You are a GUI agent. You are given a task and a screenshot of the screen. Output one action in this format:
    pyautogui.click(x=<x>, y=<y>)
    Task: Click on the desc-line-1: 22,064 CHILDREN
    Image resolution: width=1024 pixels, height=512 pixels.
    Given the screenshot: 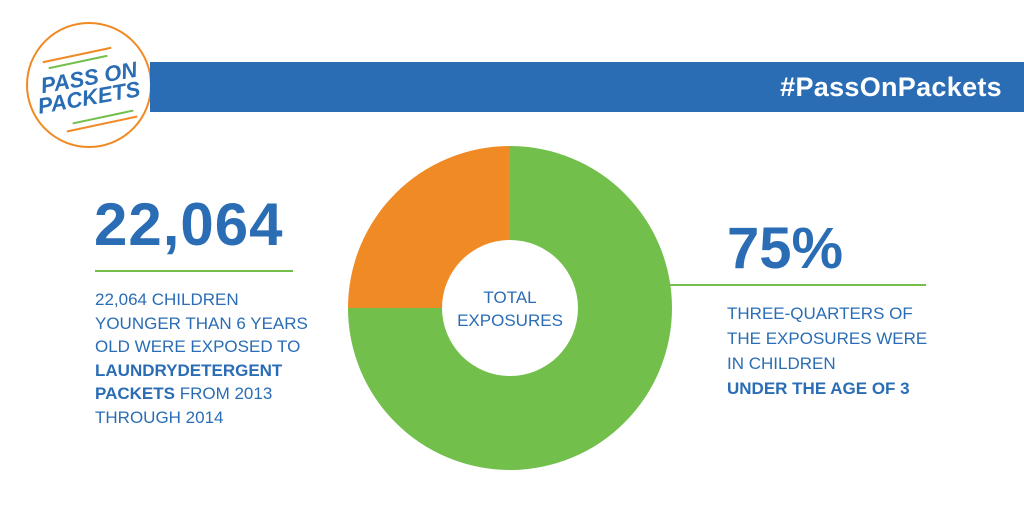 What is the action you would take?
    pyautogui.click(x=167, y=299)
    